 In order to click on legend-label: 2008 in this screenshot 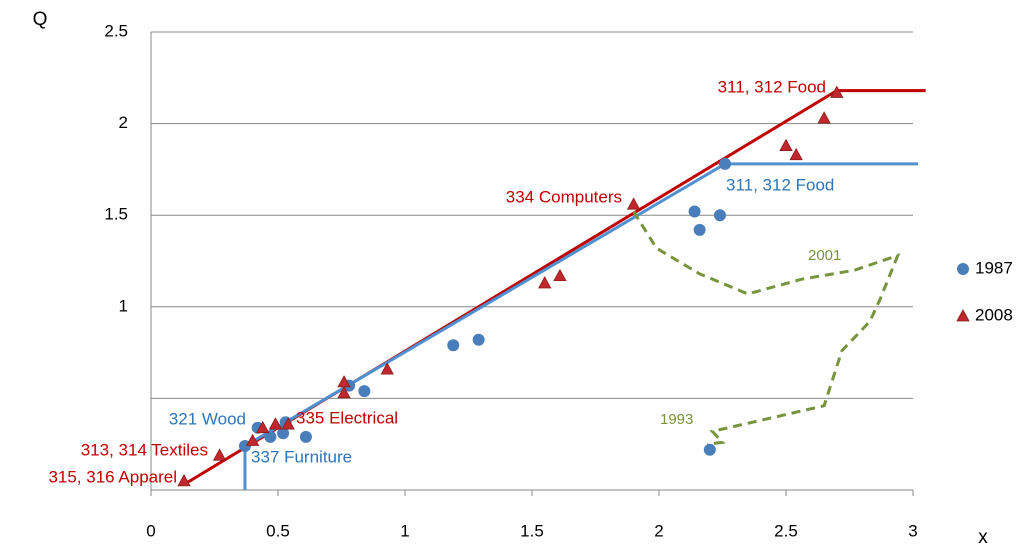, I will do `click(994, 314)`.